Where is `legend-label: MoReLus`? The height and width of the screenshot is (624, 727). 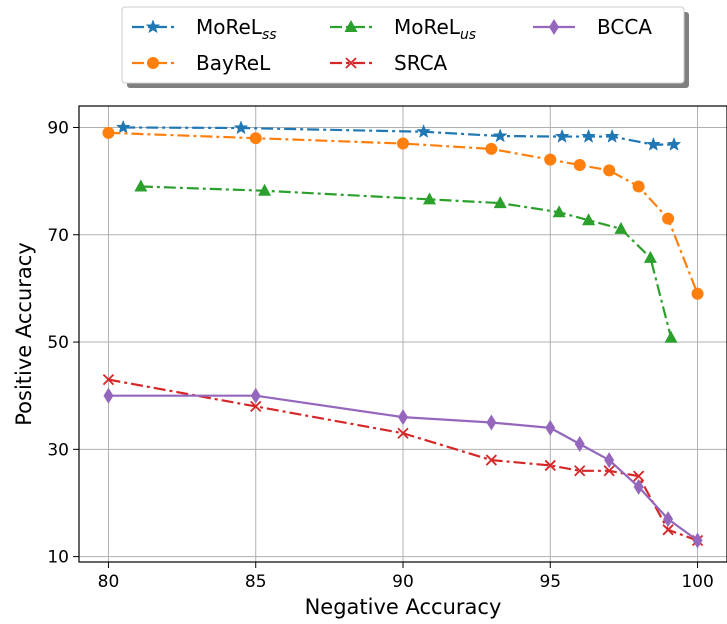
legend-label: MoReLus is located at coordinates (435, 29).